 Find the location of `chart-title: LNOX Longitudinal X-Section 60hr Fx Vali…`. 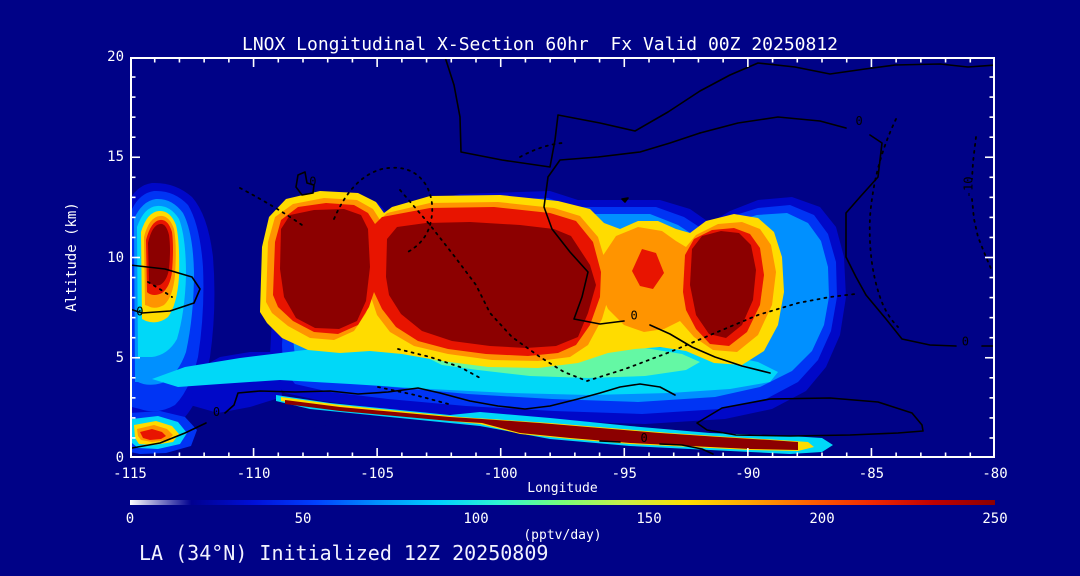

chart-title: LNOX Longitudinal X-Section 60hr Fx Vali… is located at coordinates (540, 44).